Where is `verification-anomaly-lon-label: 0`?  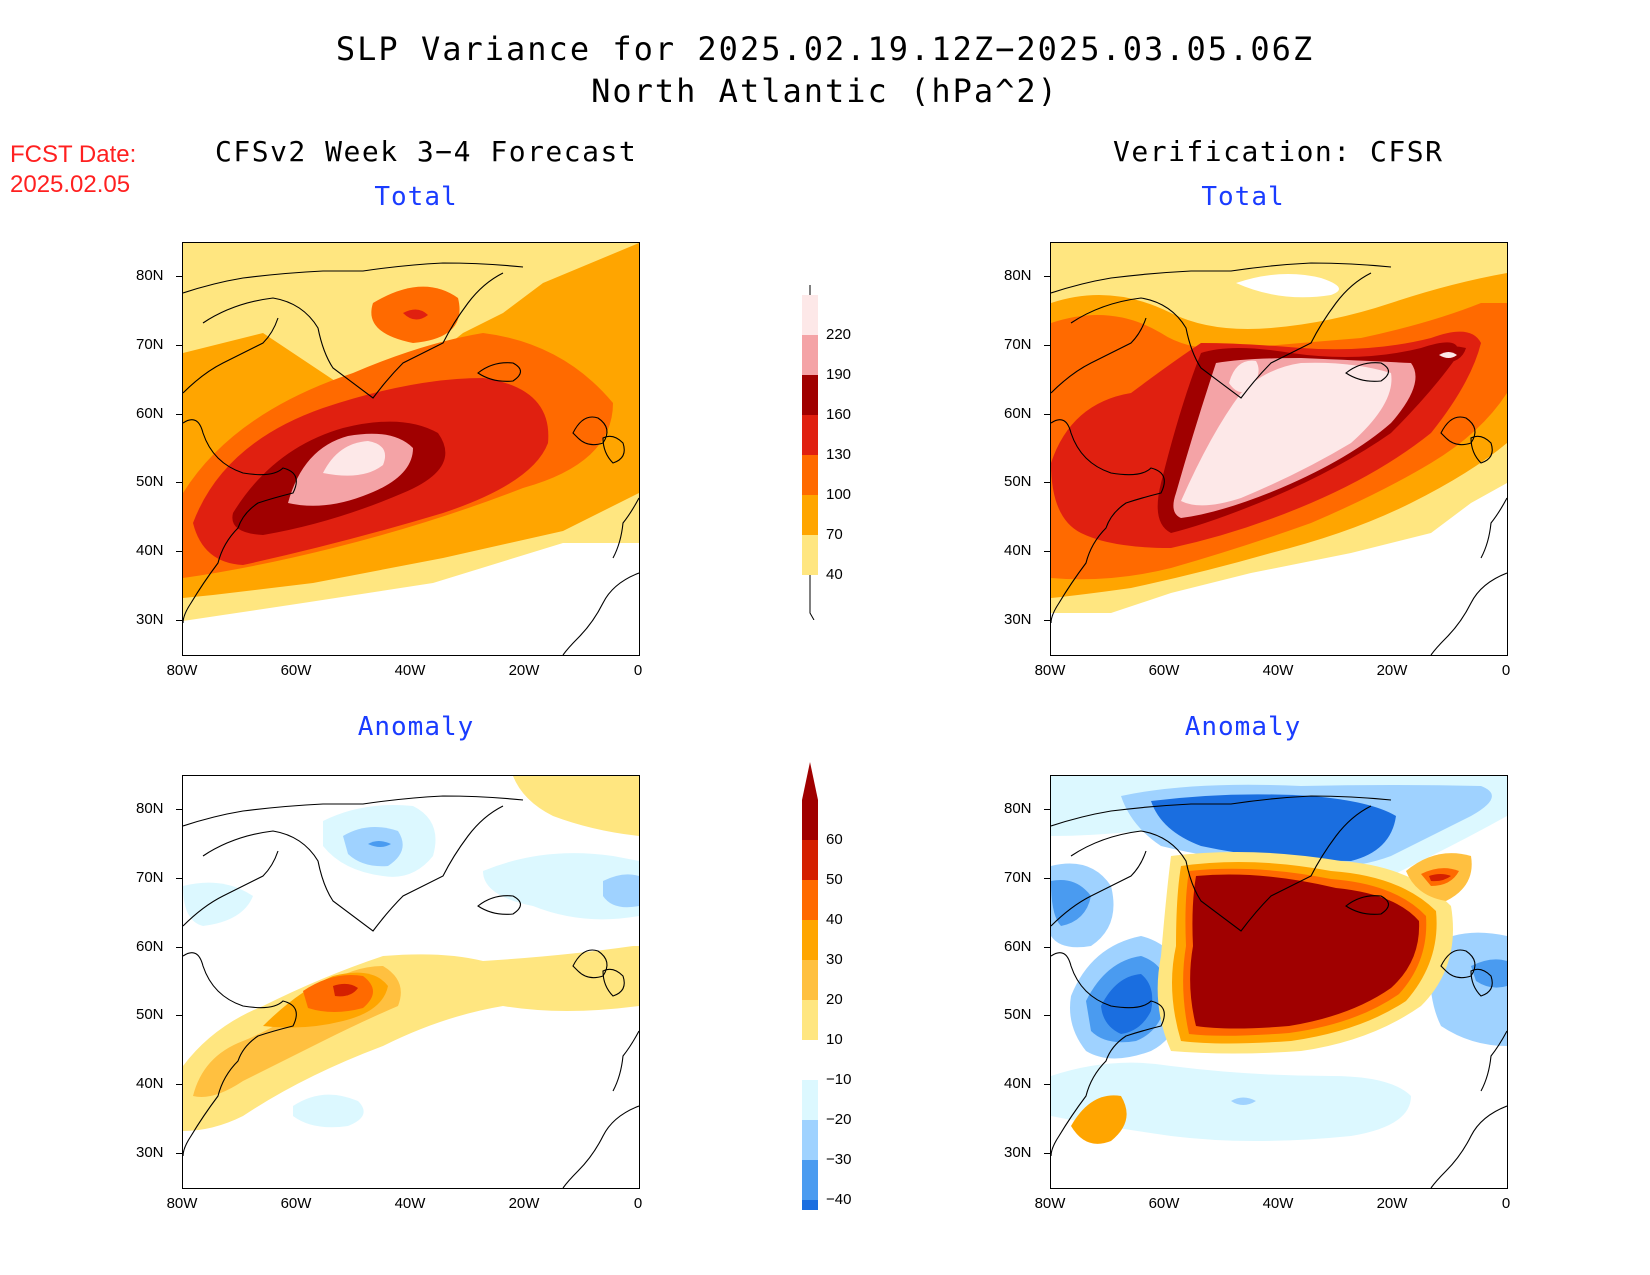 verification-anomaly-lon-label: 0 is located at coordinates (1506, 1203).